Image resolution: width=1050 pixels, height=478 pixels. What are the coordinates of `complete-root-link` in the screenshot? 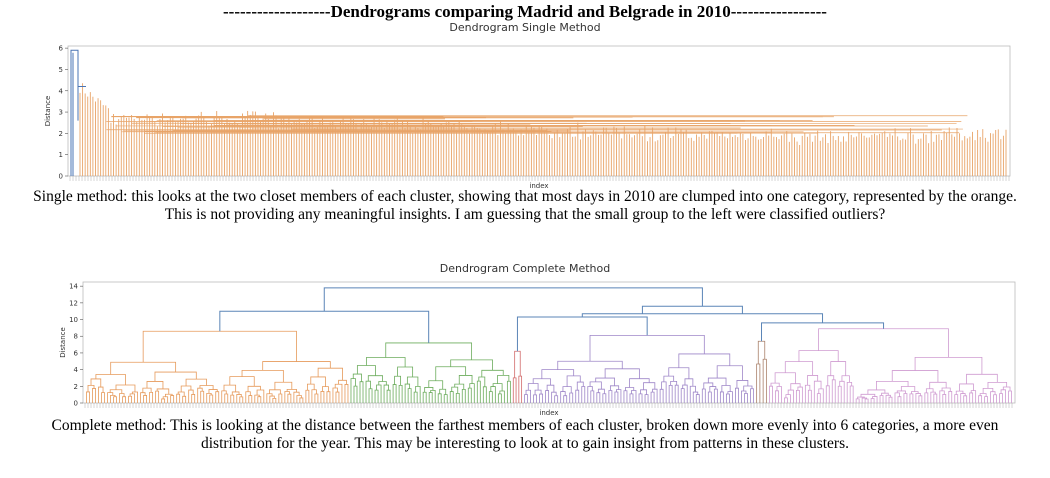 It's located at (513, 299).